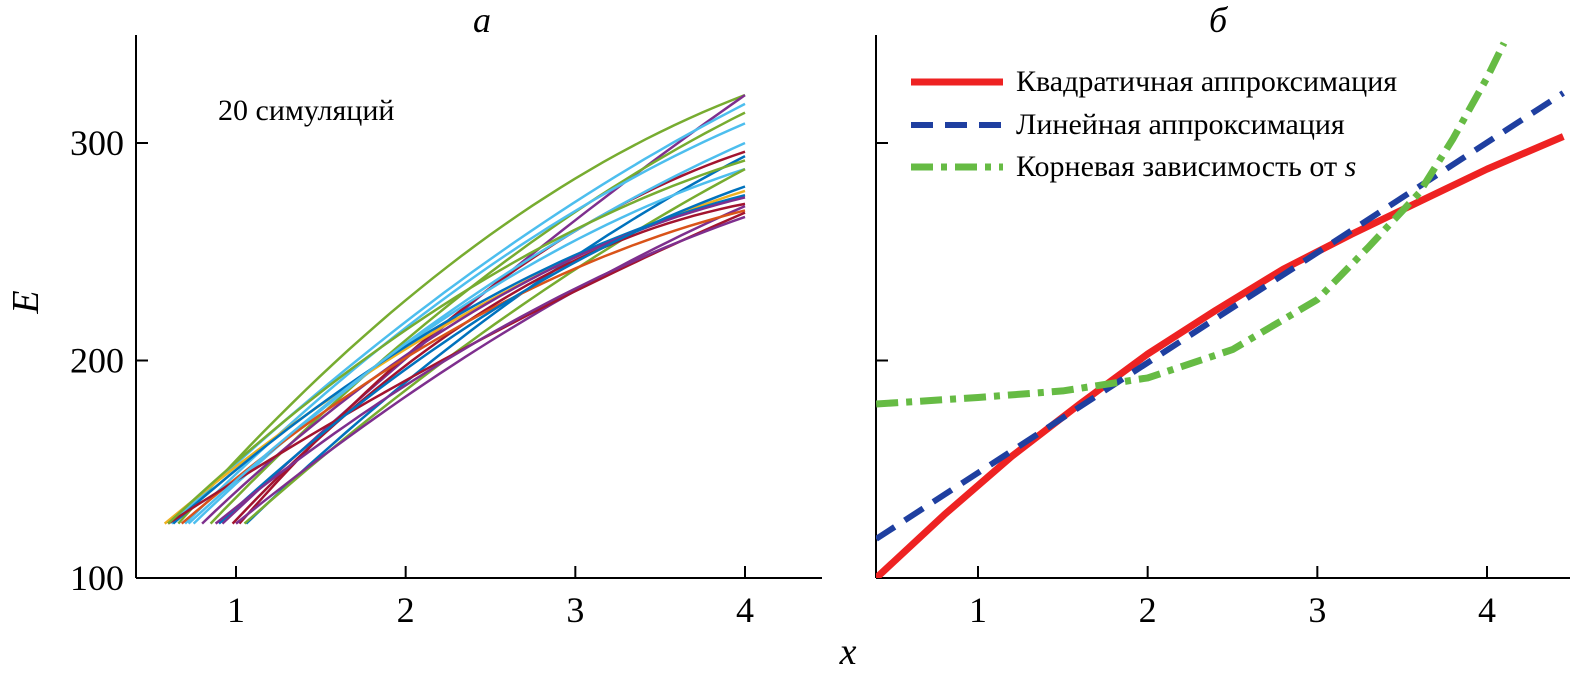 This screenshot has height=678, width=1570. I want to click on panel-a-x-tick-label: 2, so click(406, 610).